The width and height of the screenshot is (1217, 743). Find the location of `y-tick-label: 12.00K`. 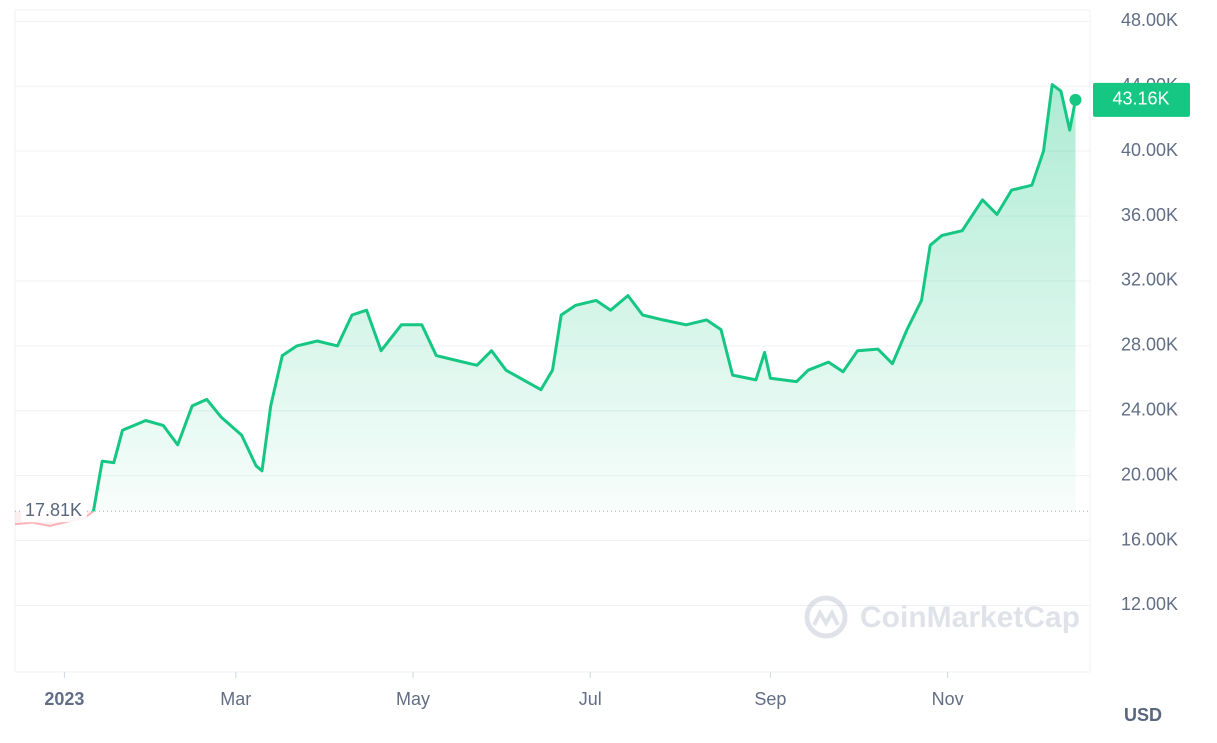

y-tick-label: 12.00K is located at coordinates (1149, 604).